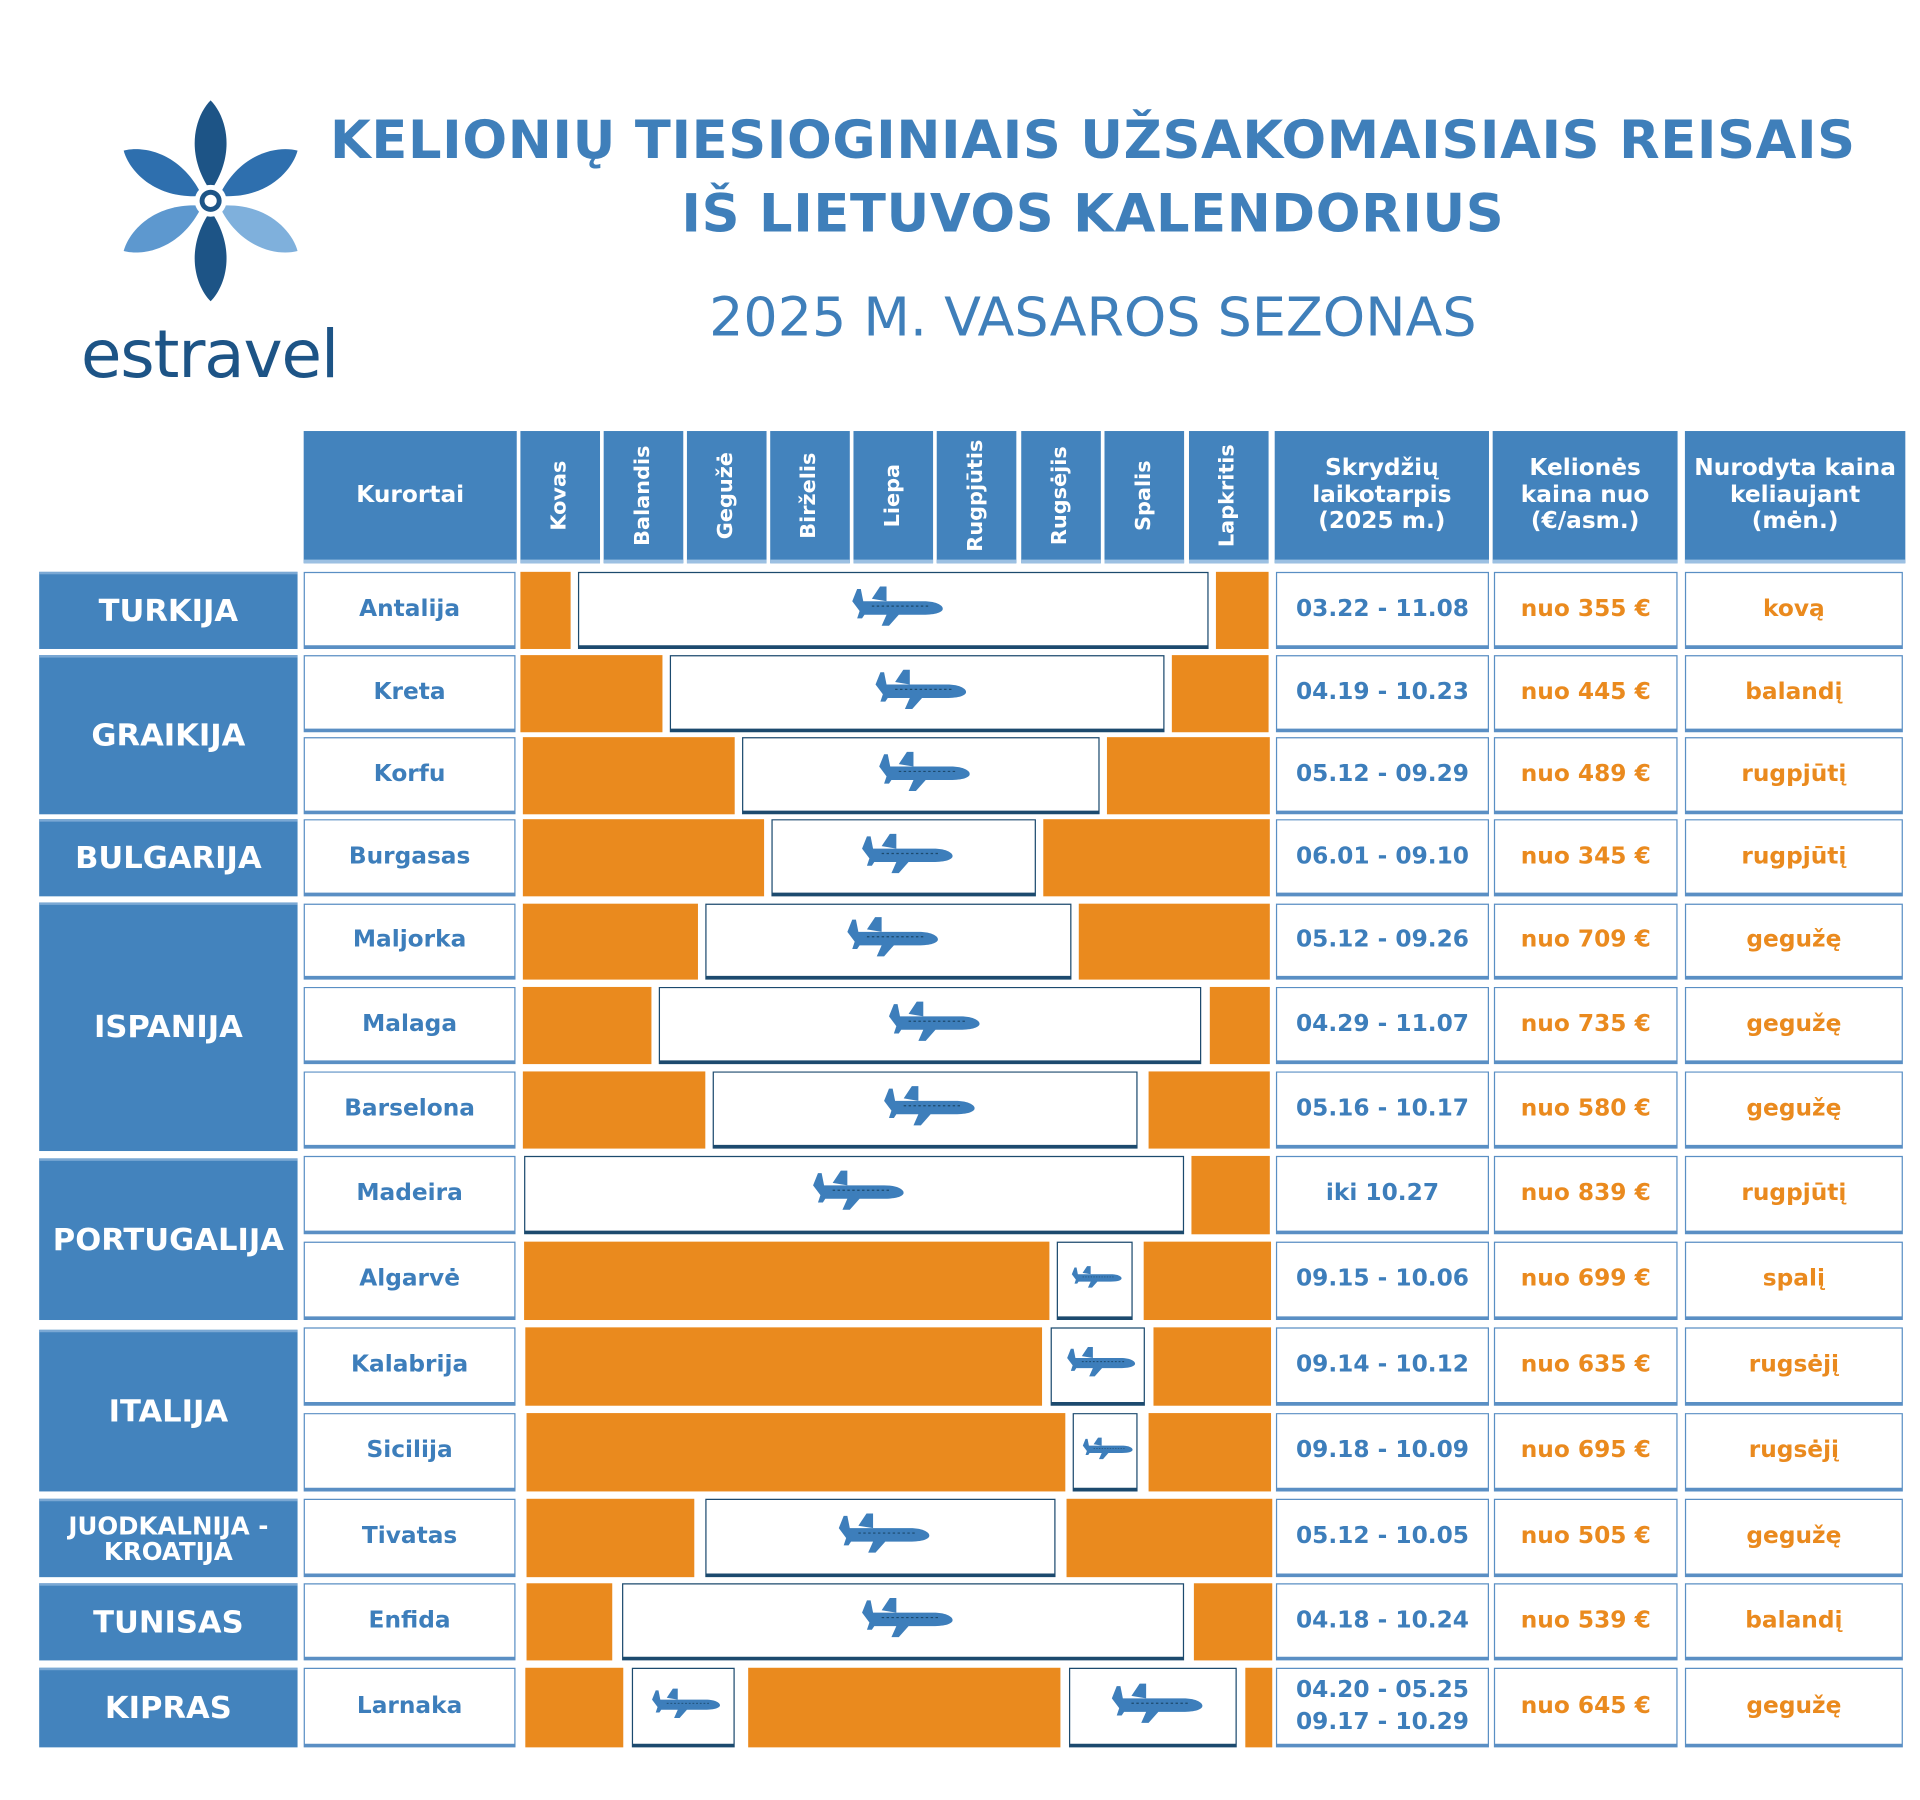  What do you see at coordinates (168, 1410) in the screenshot?
I see `country-label: ITALIJA` at bounding box center [168, 1410].